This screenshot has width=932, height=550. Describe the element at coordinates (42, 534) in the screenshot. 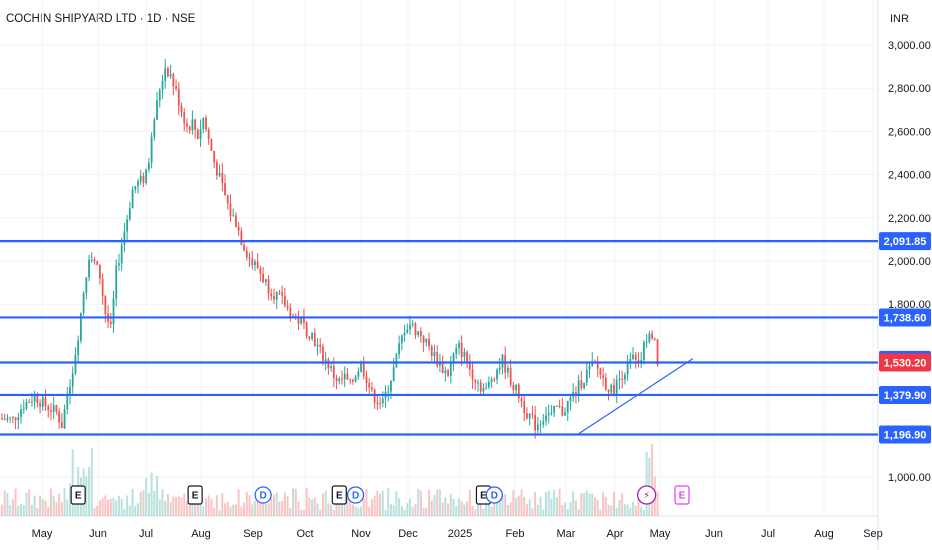

I see `x-tick-label: May` at that location.